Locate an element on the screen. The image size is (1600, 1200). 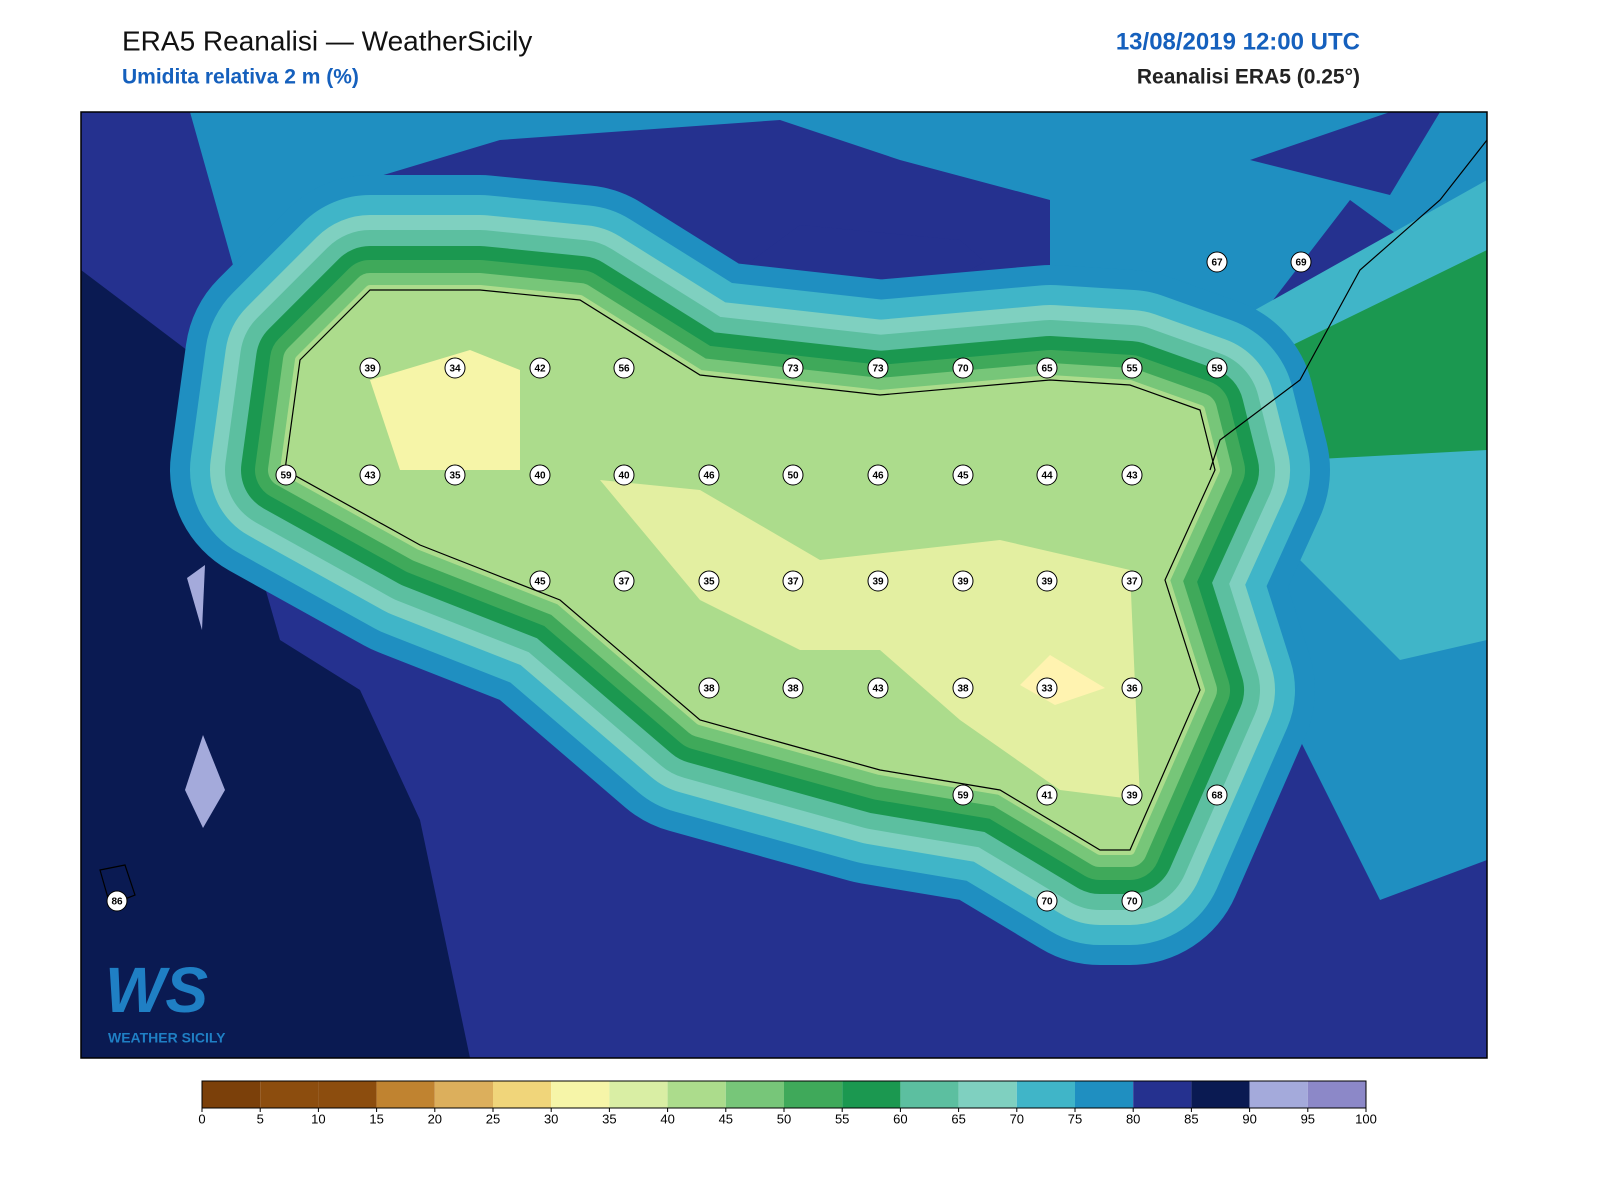
colorbar-tick-label: 60 is located at coordinates (900, 1118).